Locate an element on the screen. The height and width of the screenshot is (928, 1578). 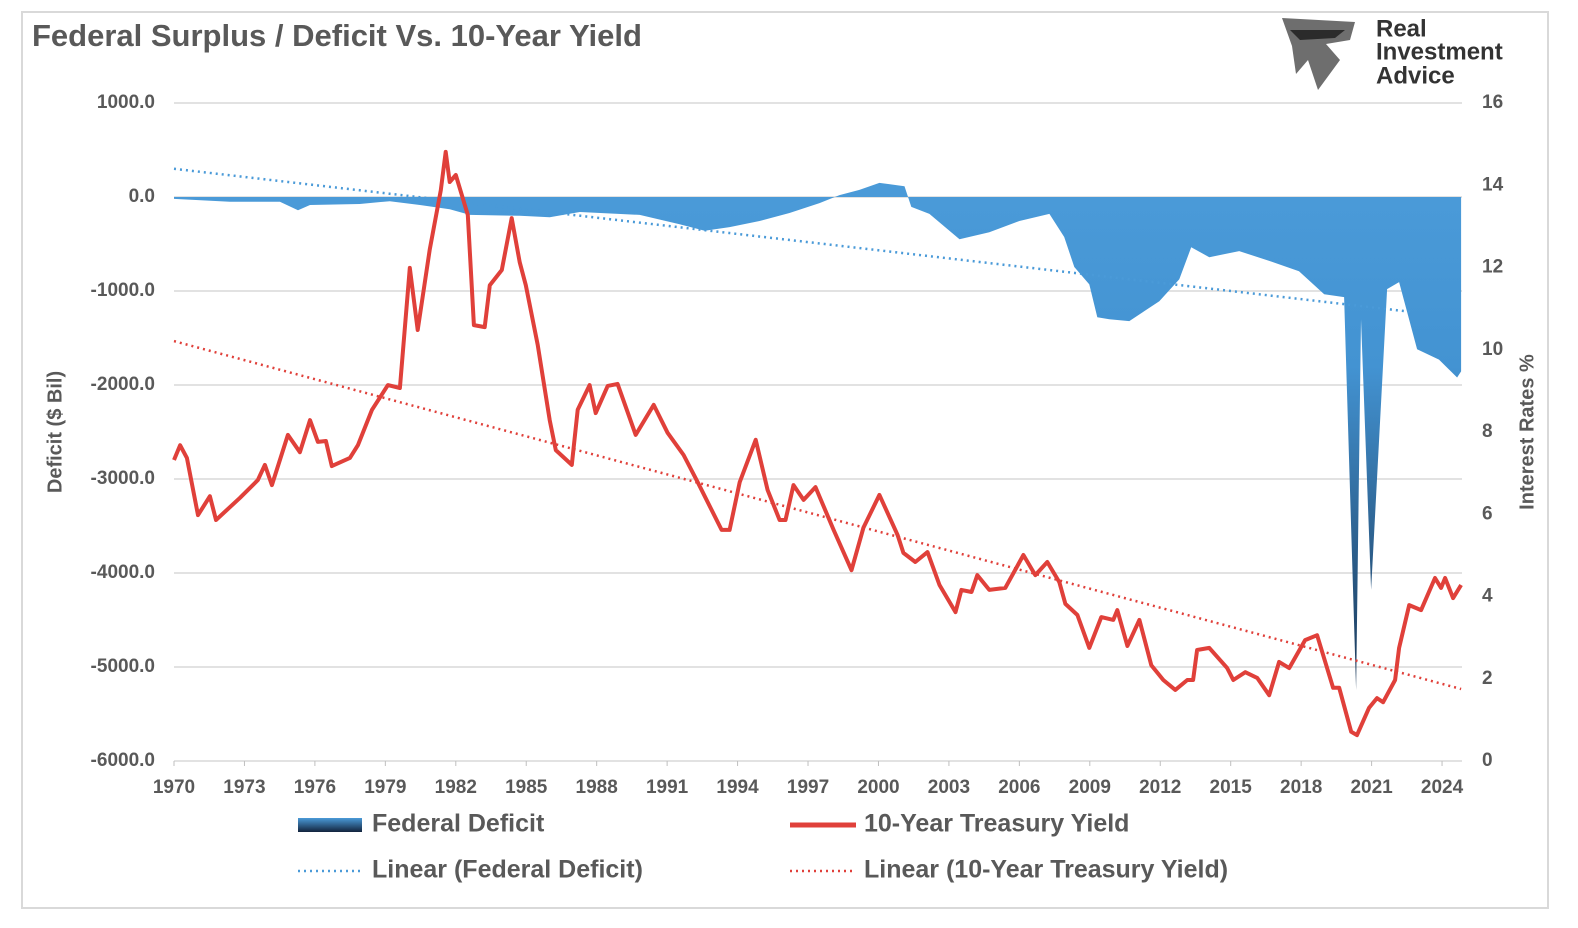
legend-label: Linear (10-Year Treasury Yield) is located at coordinates (1046, 870).